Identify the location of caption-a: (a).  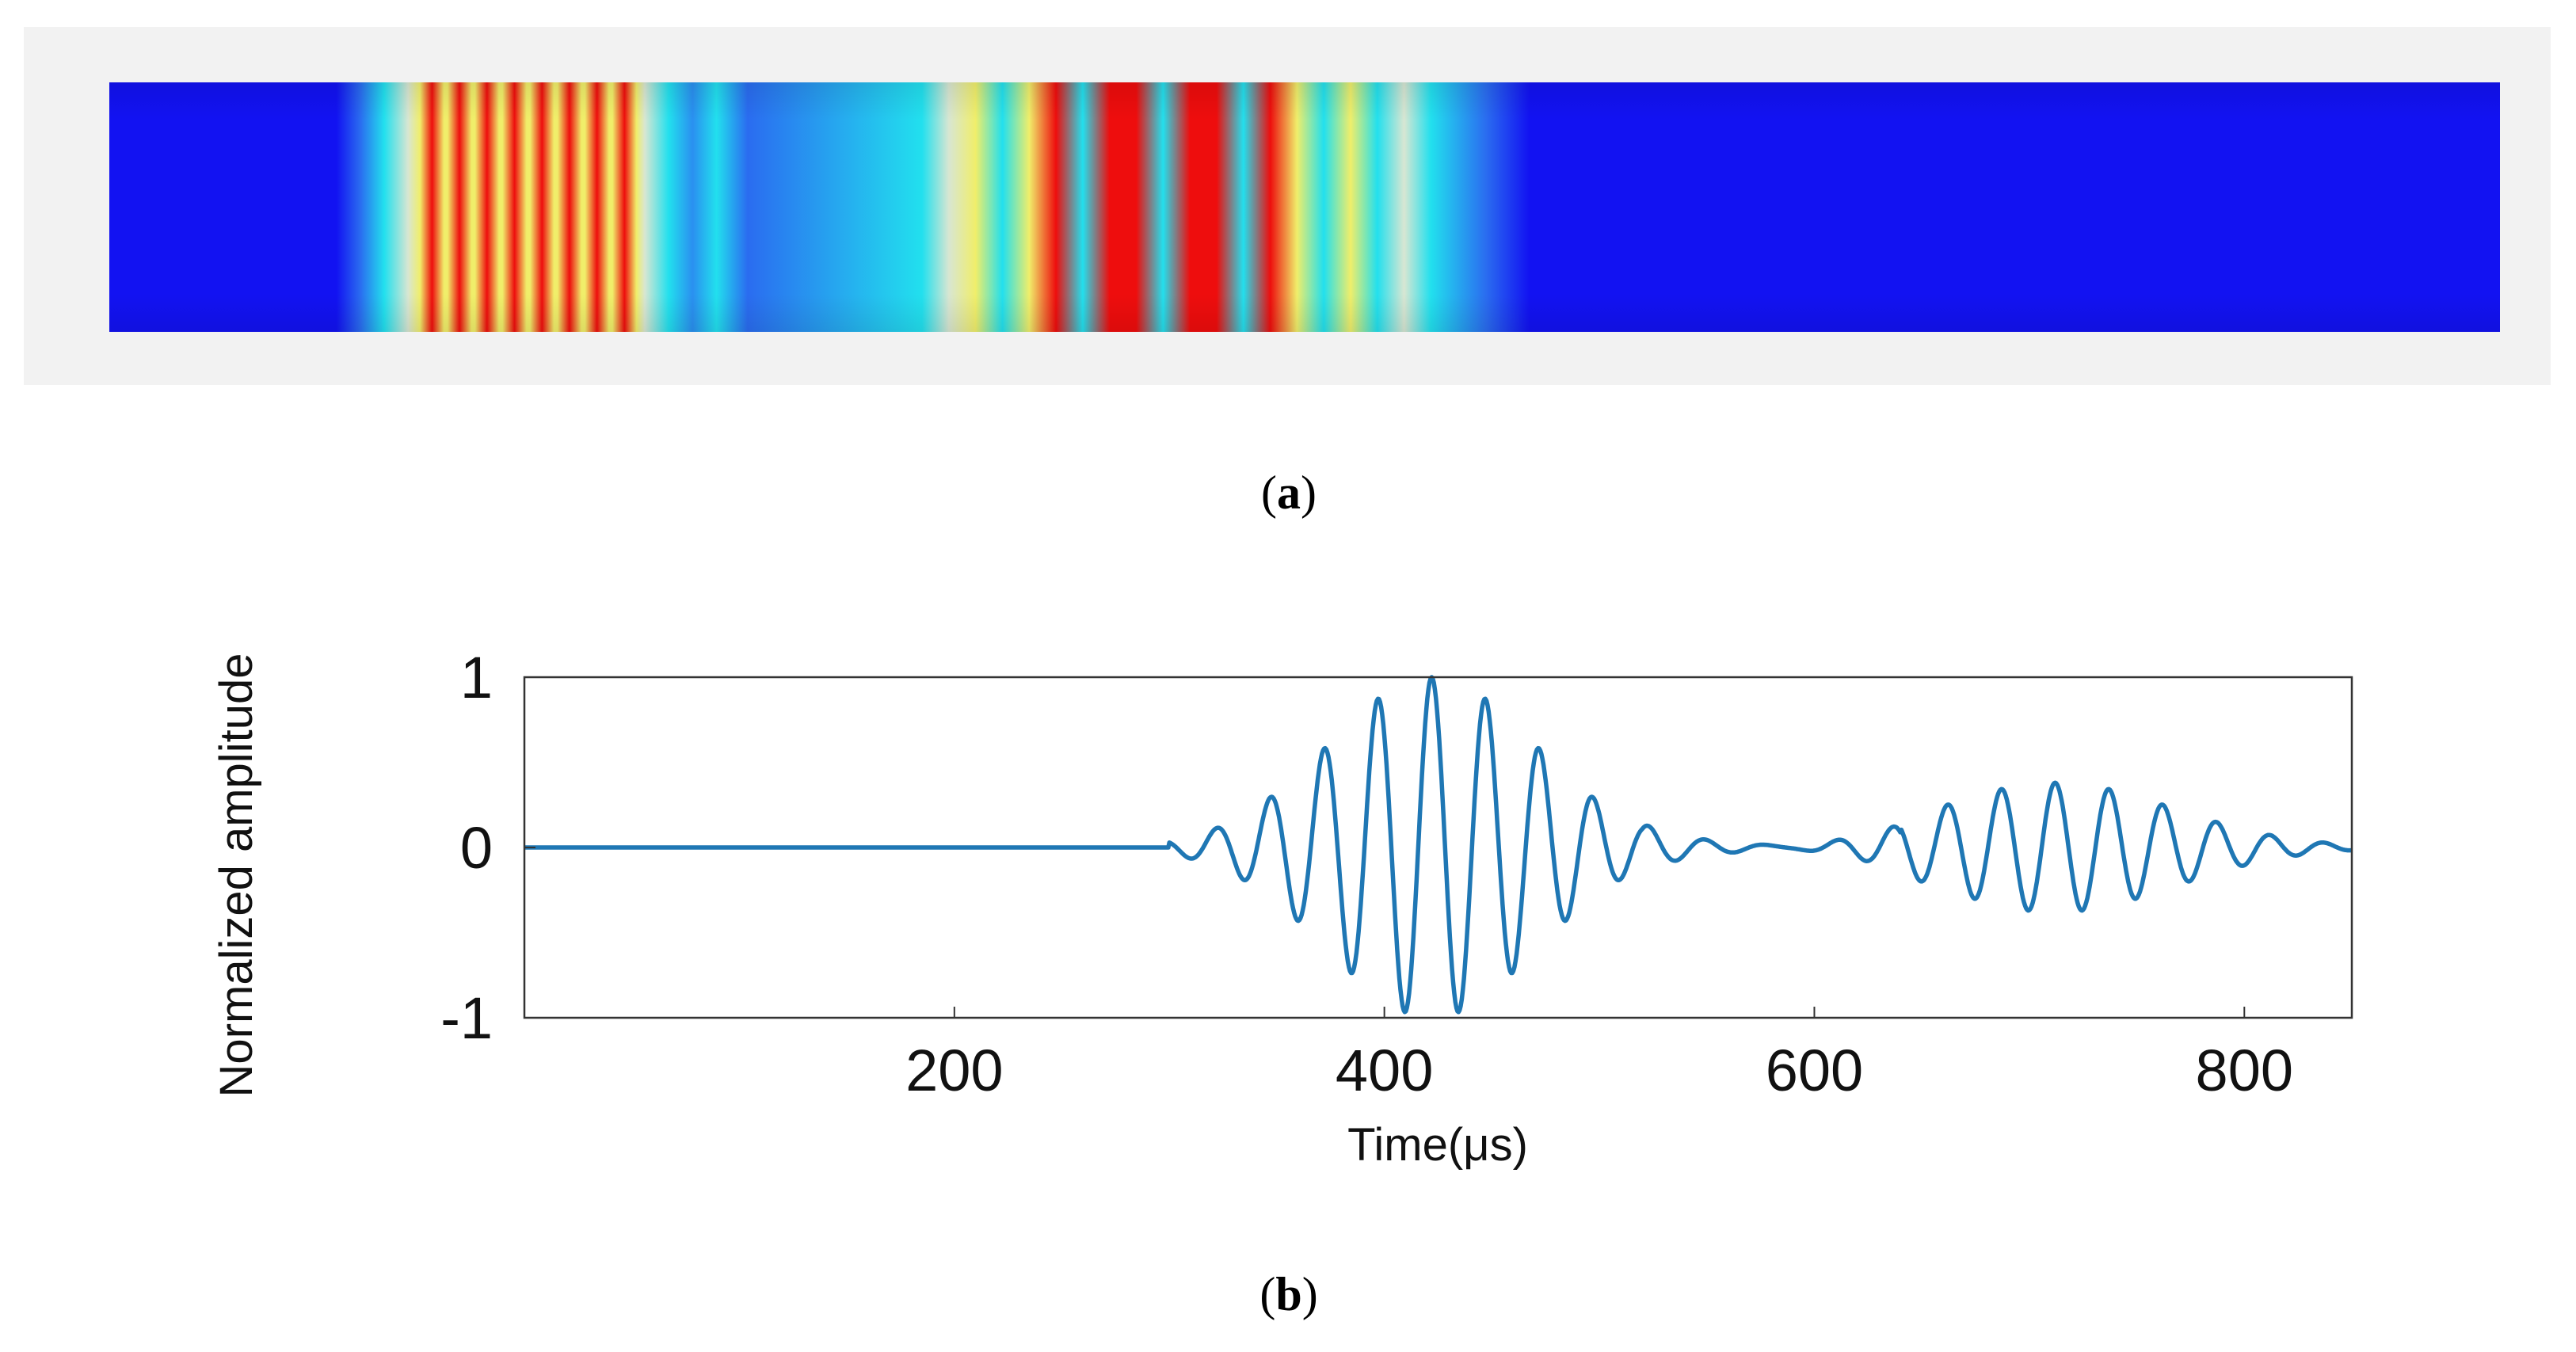
(1289, 493).